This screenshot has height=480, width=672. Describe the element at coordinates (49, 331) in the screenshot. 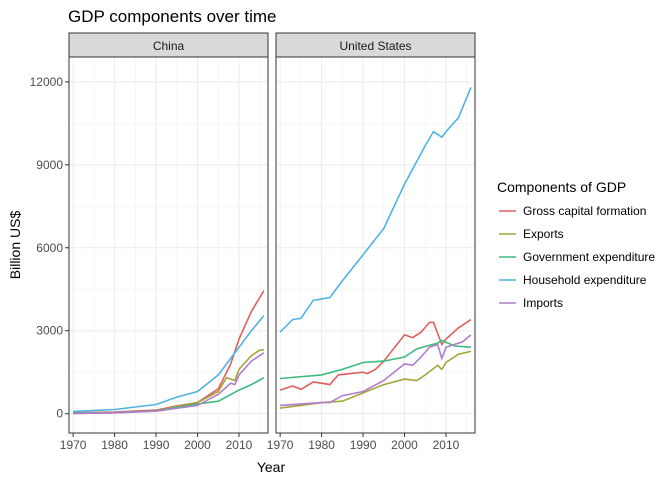

I see `y-tick-label: 3000` at that location.